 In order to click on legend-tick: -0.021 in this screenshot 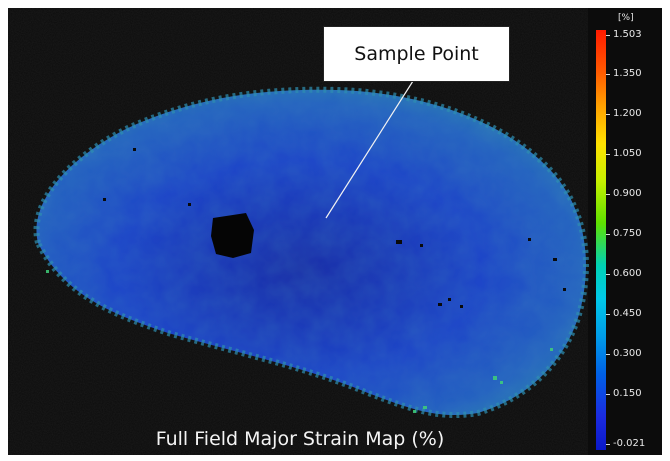, I will do `click(629, 443)`.